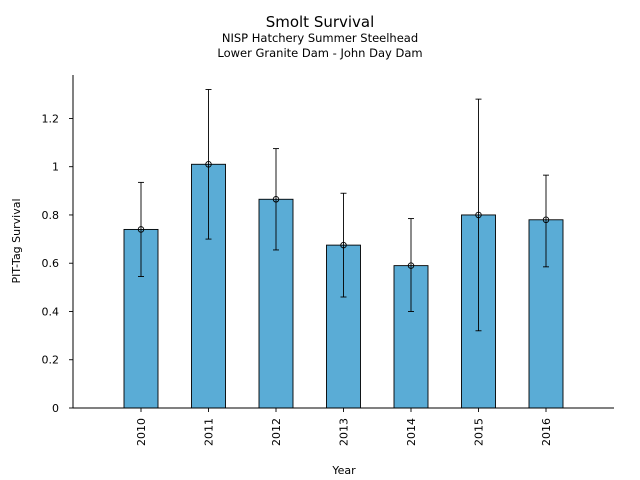  What do you see at coordinates (320, 53) in the screenshot?
I see `chart-subtitle-line-2: Lower Granite Dam - John Day Dam` at bounding box center [320, 53].